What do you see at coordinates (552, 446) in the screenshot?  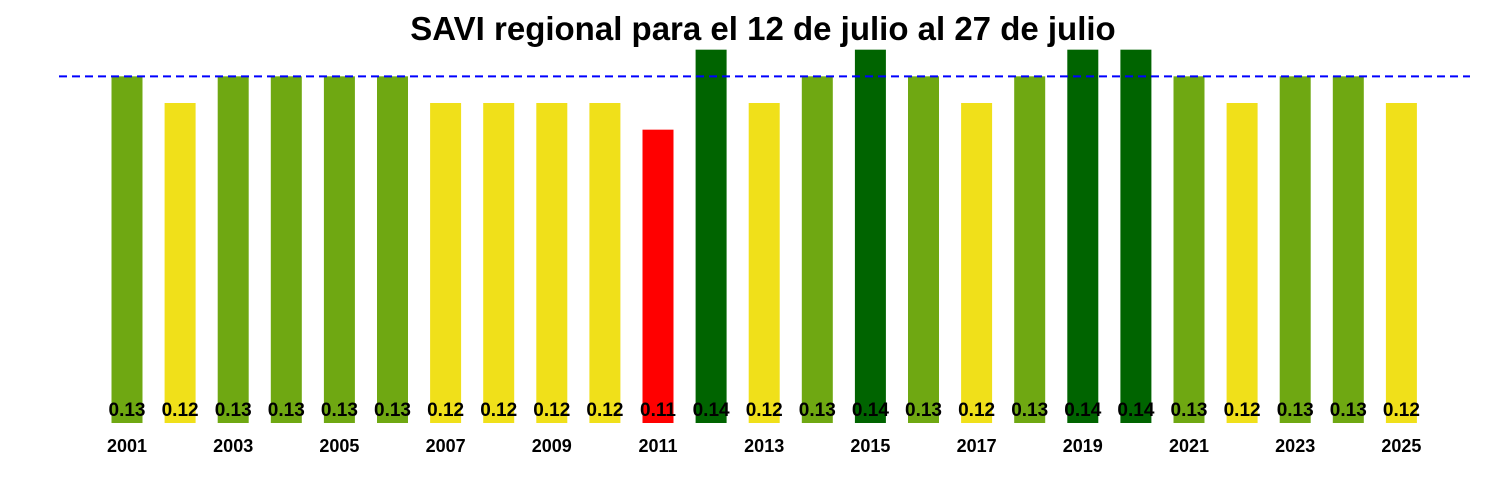 I see `x-tick-label-2009: 2009` at bounding box center [552, 446].